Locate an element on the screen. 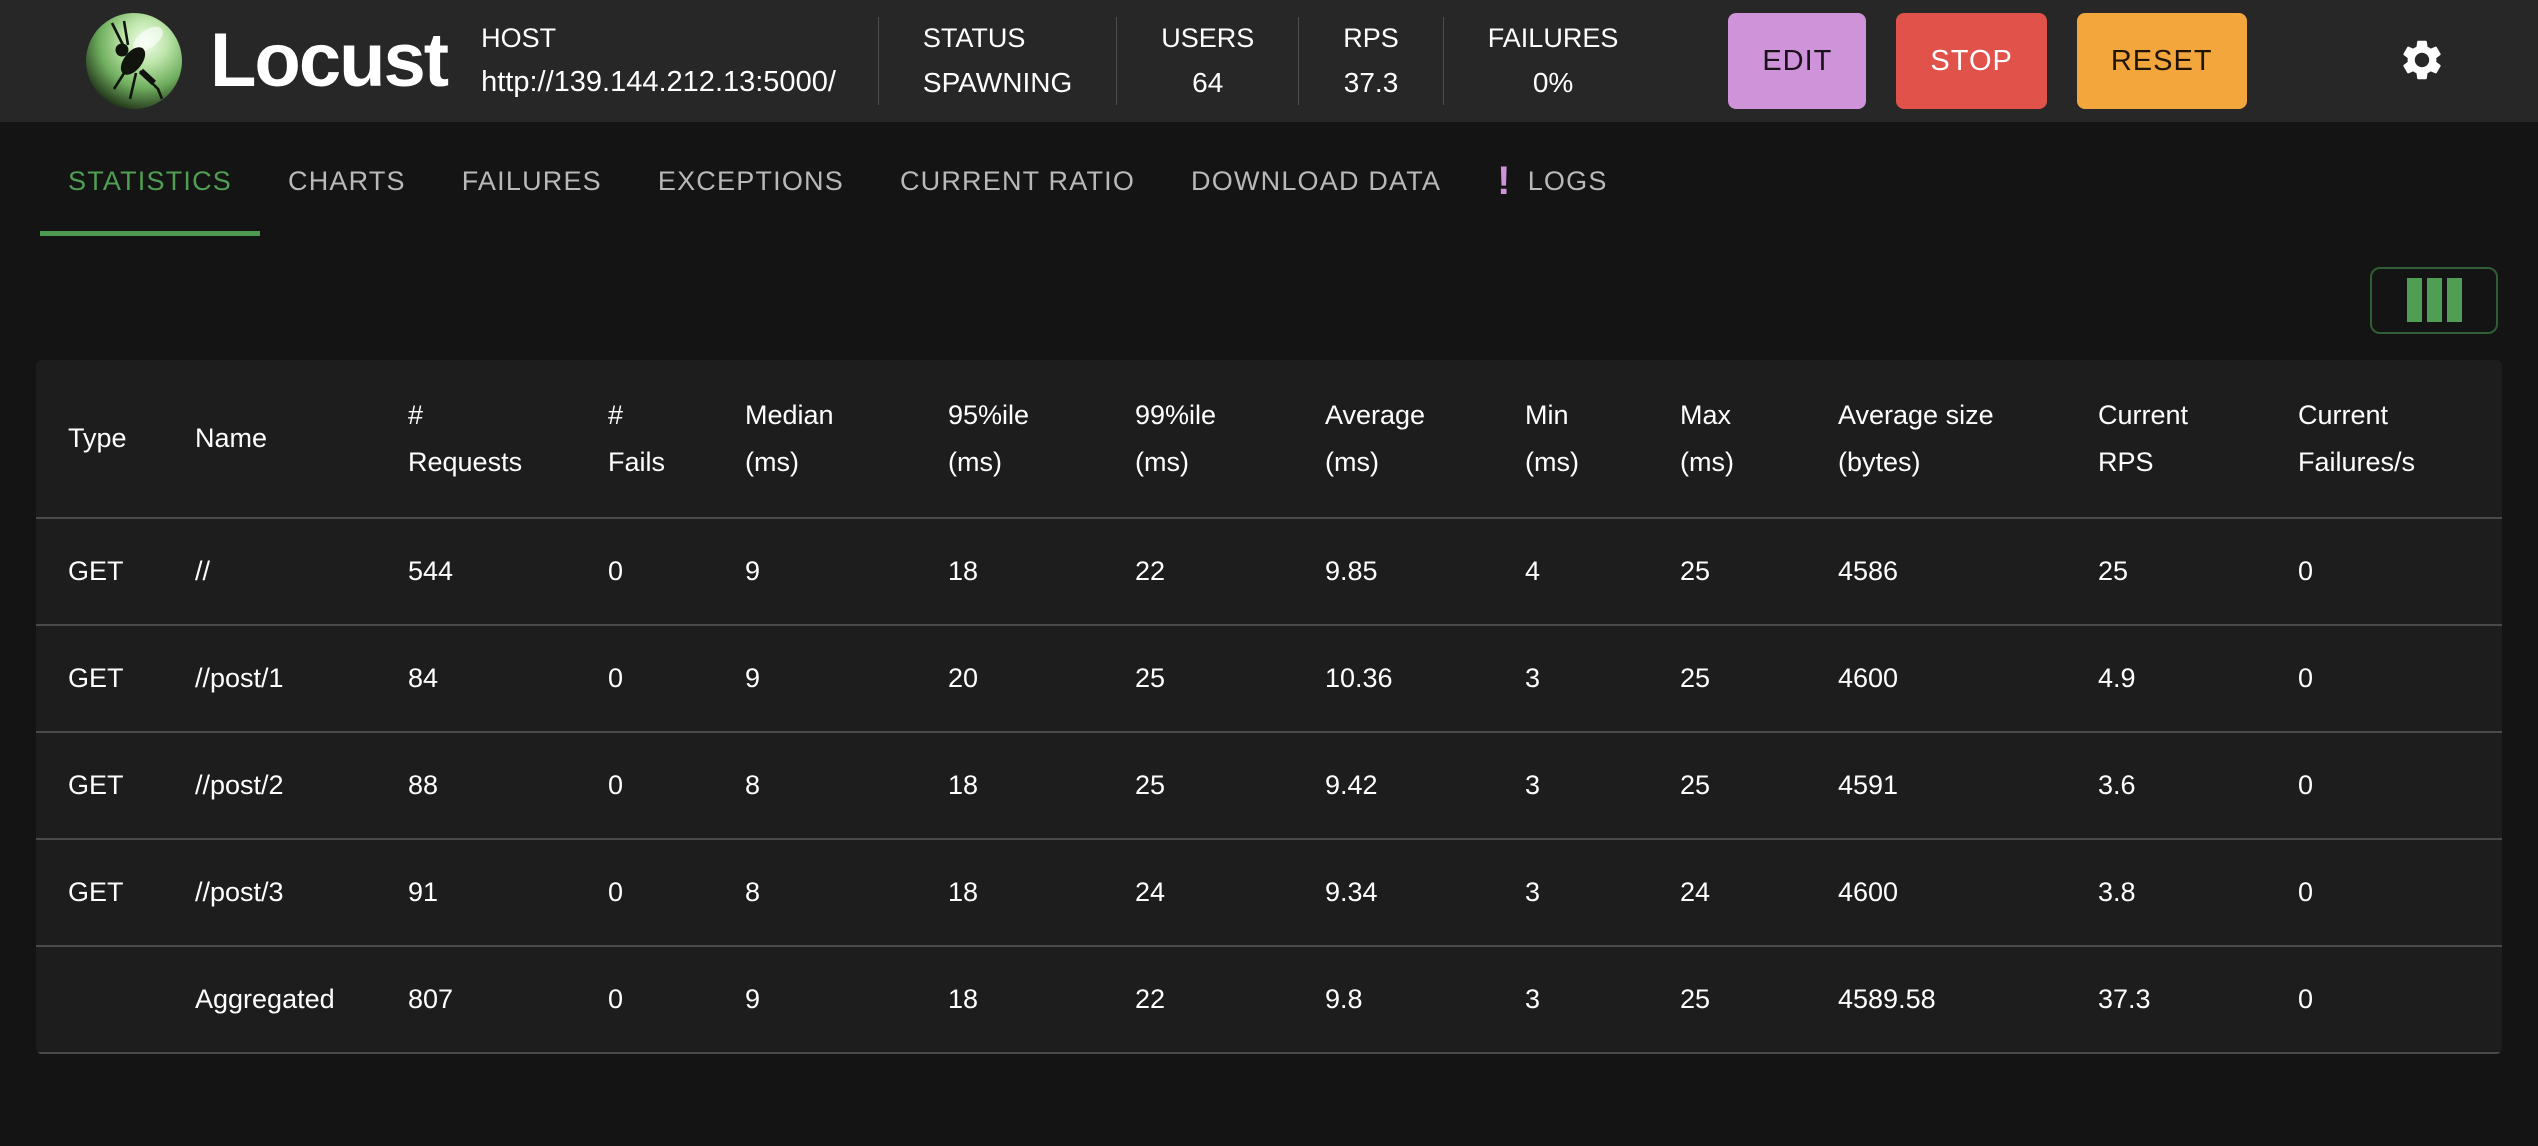  cell-current-rps: 37.3 is located at coordinates (2124, 999).